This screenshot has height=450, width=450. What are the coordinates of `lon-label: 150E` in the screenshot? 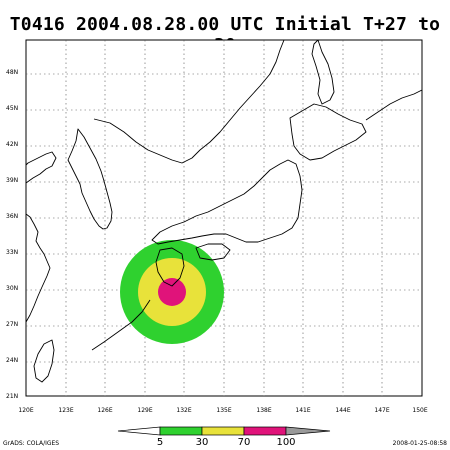 It's located at (419, 410).